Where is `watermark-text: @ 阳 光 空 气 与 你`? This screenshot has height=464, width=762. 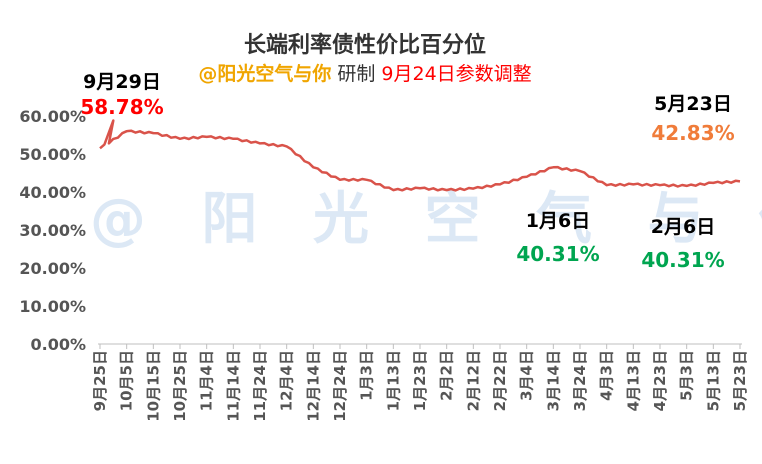
watermark-text: @ 阳 光 空 气 与 你 is located at coordinates (426, 219).